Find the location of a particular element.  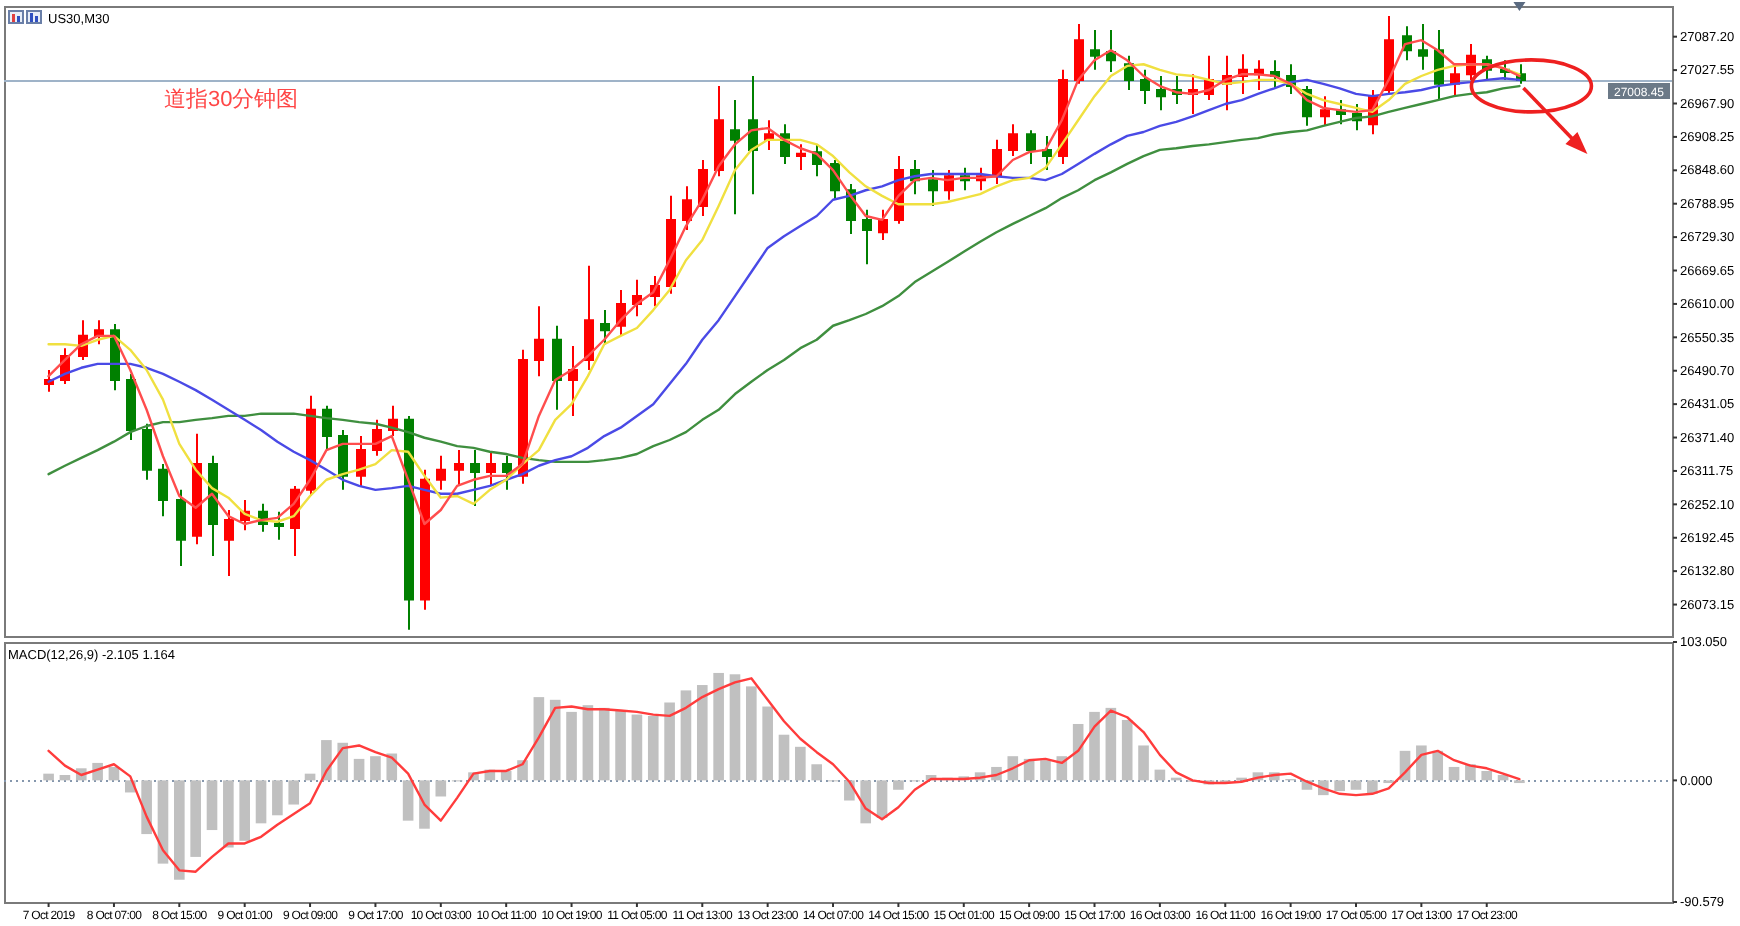

annotation: 道指30分钟图 is located at coordinates (231, 100).